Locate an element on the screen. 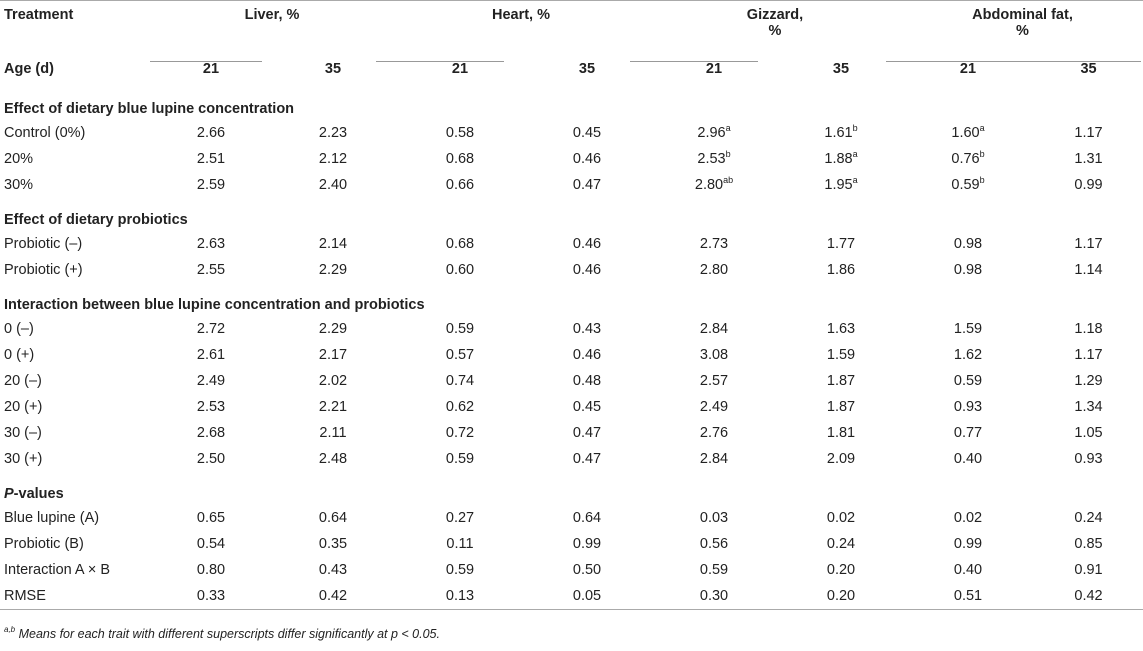 The width and height of the screenshot is (1143, 651). table-cell: 2.59 is located at coordinates (211, 185).